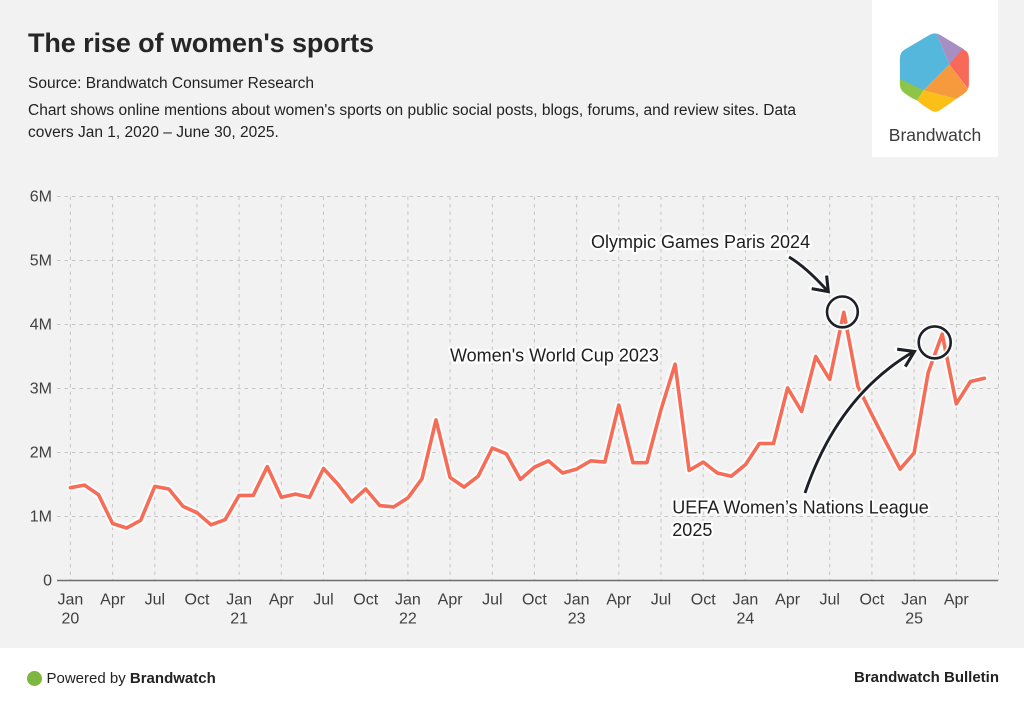 The height and width of the screenshot is (703, 1024). Describe the element at coordinates (746, 619) in the screenshot. I see `svg-text: 24` at that location.